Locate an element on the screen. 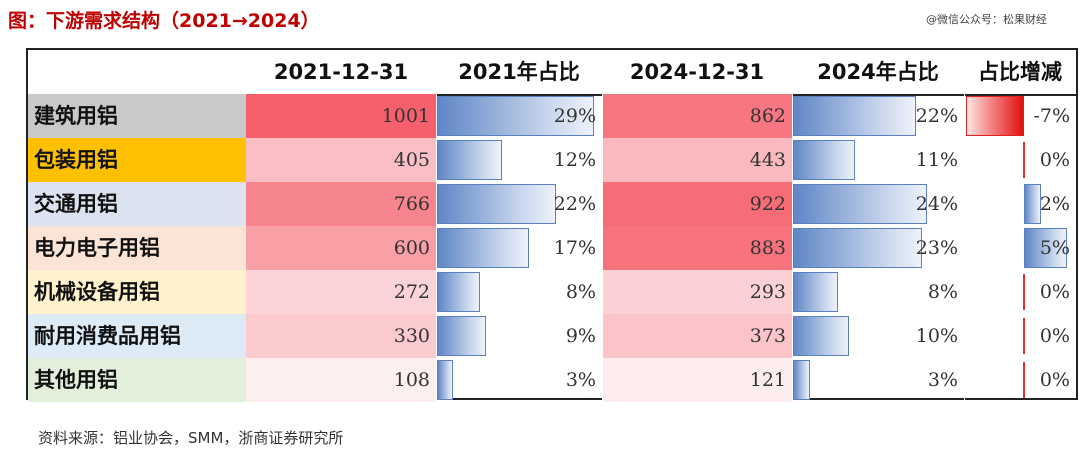 The width and height of the screenshot is (1080, 458). value-2021: 1001 is located at coordinates (405, 116).